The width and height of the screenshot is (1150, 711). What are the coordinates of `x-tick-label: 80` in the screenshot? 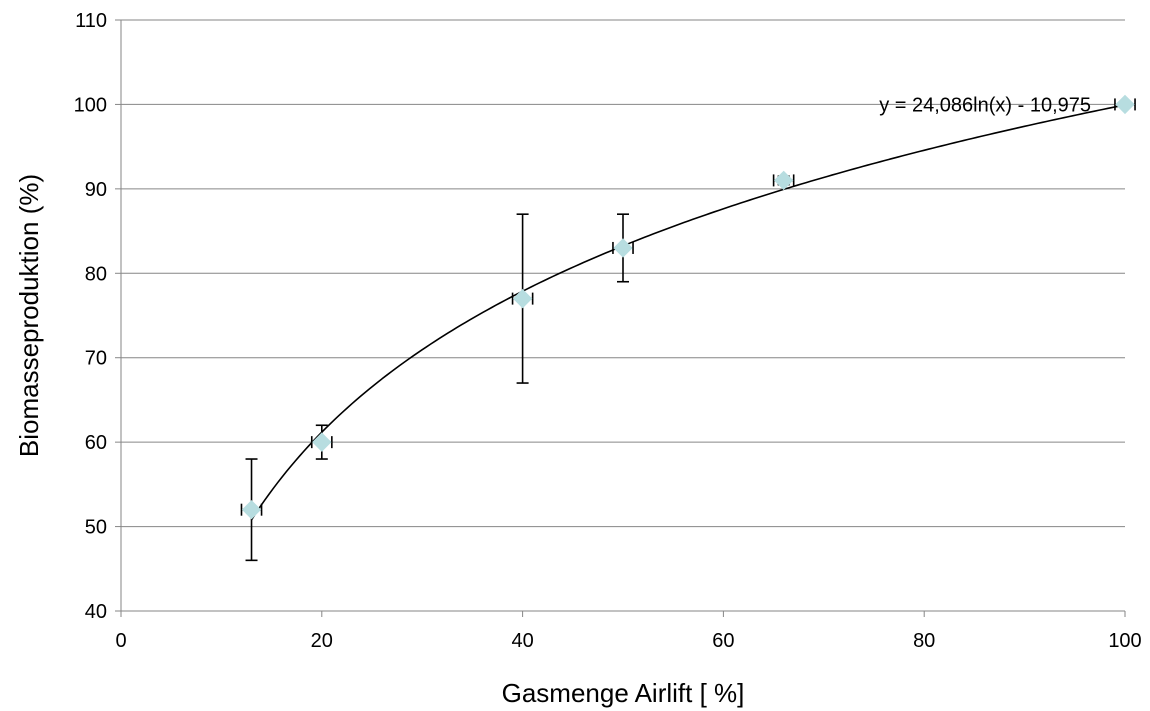 It's located at (924, 641).